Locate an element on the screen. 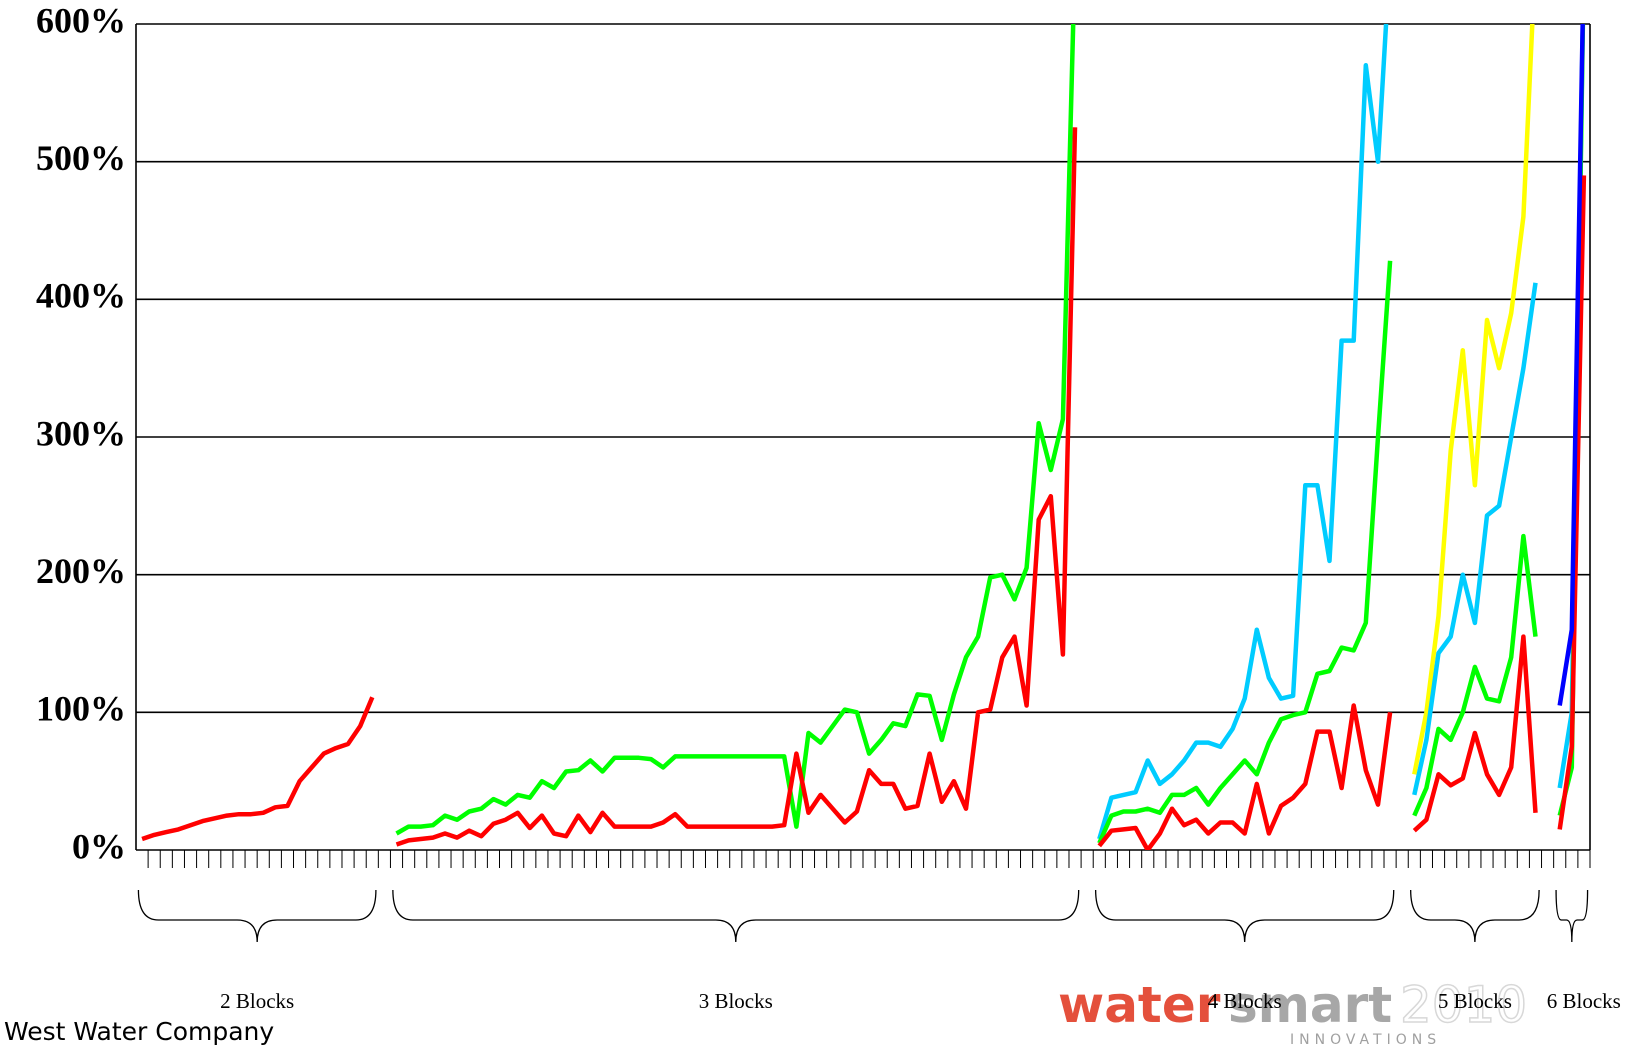 This screenshot has width=1645, height=1046. group-label: 4 Blocks is located at coordinates (1245, 1001).